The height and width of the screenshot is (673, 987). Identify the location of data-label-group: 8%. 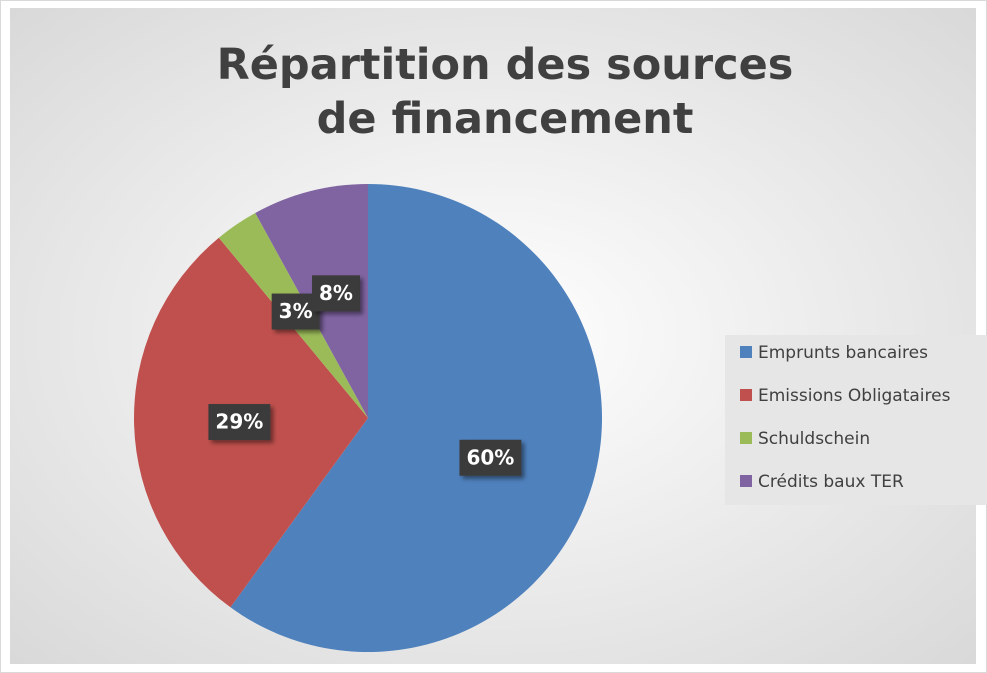
(336, 293).